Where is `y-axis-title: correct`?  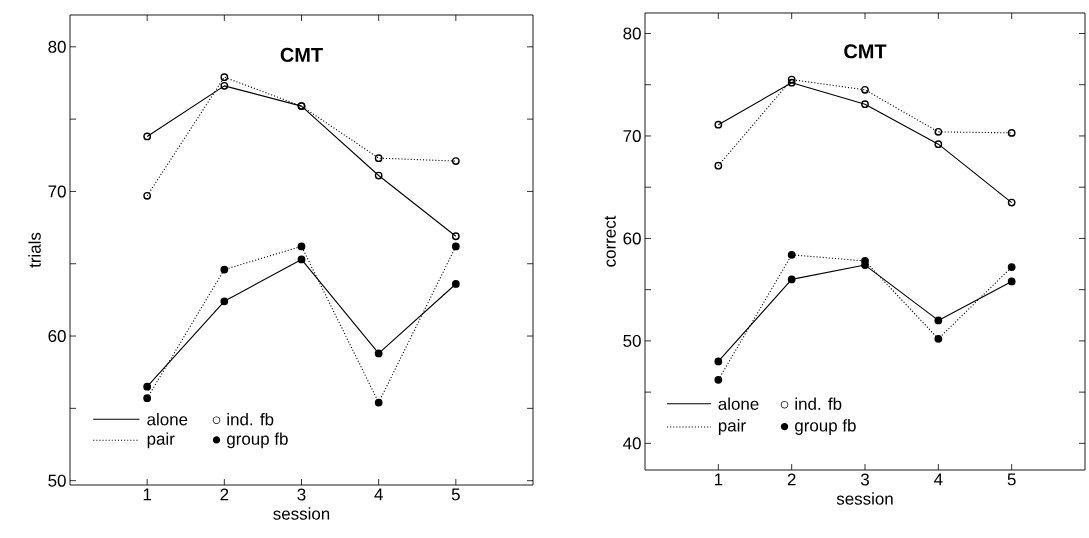 y-axis-title: correct is located at coordinates (610, 241).